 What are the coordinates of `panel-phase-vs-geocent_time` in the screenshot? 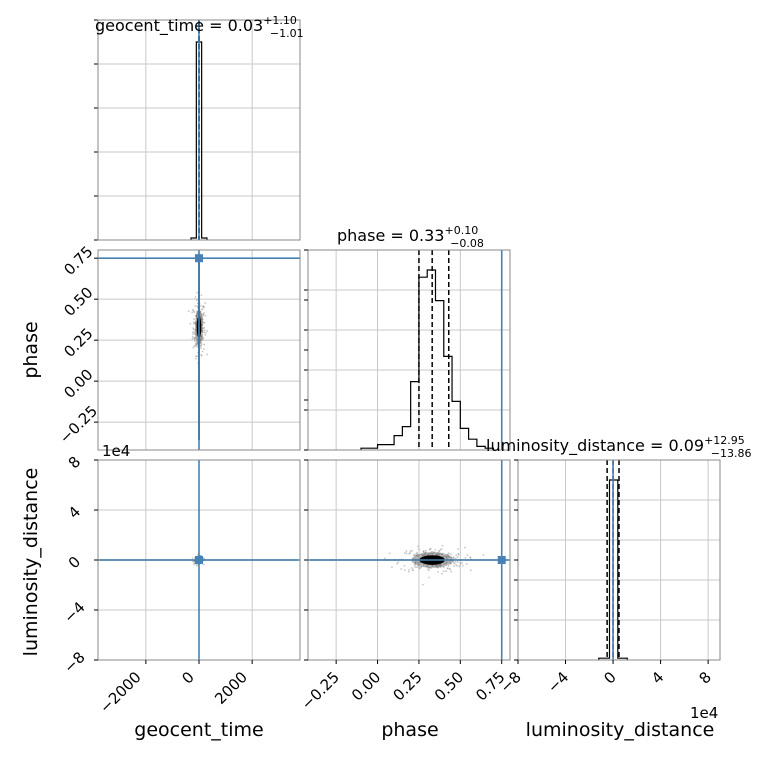 It's located at (199, 350).